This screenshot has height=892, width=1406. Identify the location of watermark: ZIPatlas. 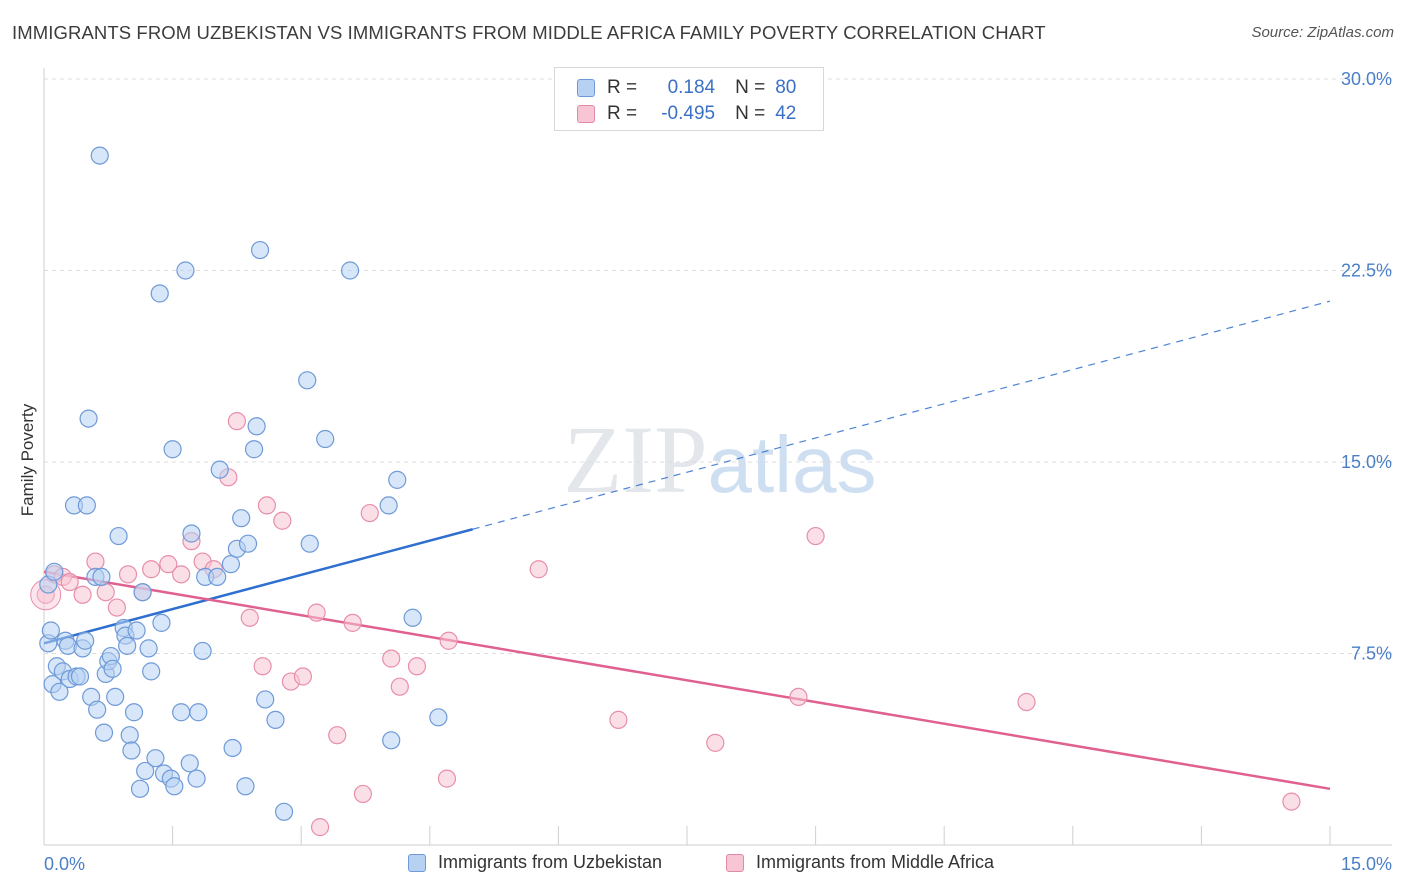
(720, 459).